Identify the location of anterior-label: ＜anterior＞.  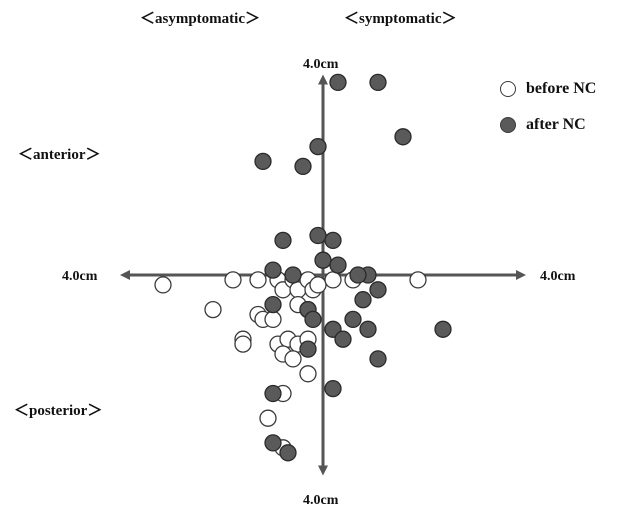
(59, 155).